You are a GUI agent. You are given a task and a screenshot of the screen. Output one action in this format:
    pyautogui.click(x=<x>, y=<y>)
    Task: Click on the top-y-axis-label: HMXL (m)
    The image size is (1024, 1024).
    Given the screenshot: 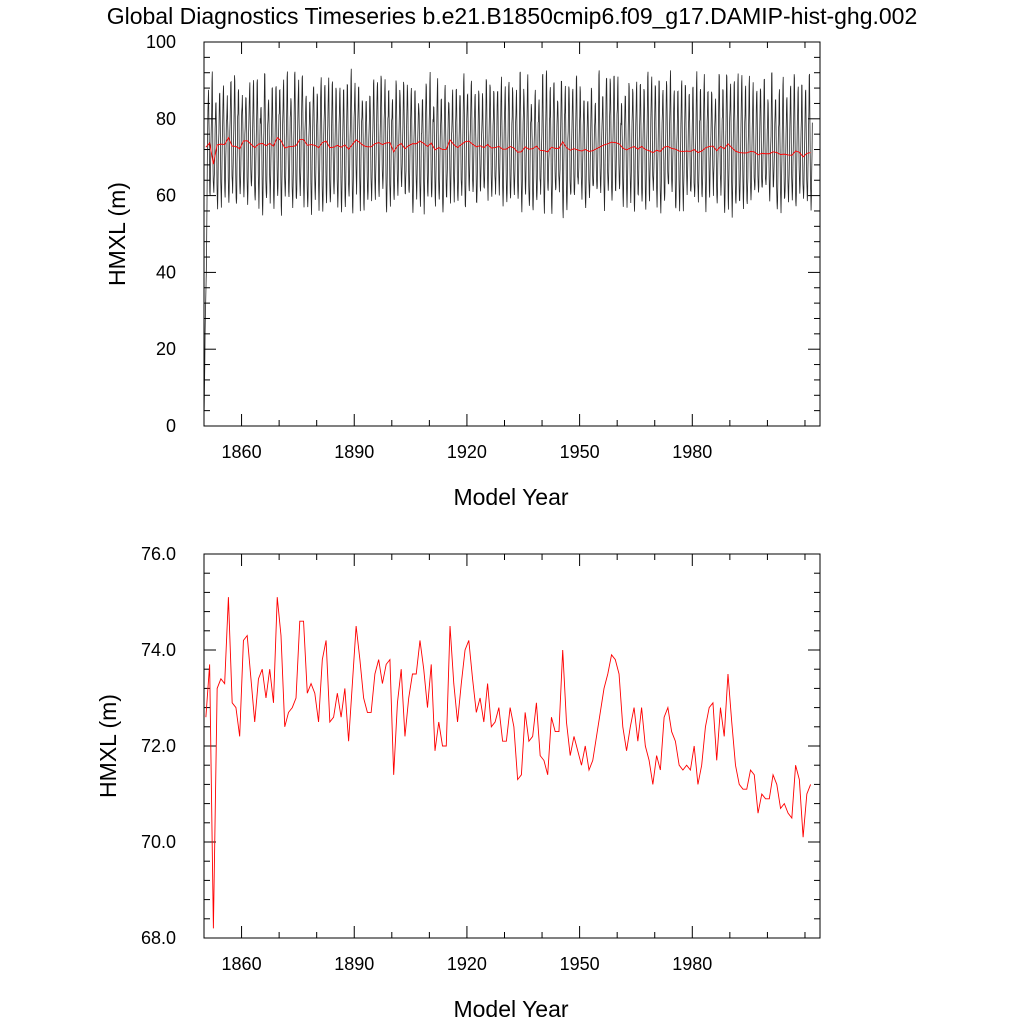 What is the action you would take?
    pyautogui.click(x=117, y=234)
    